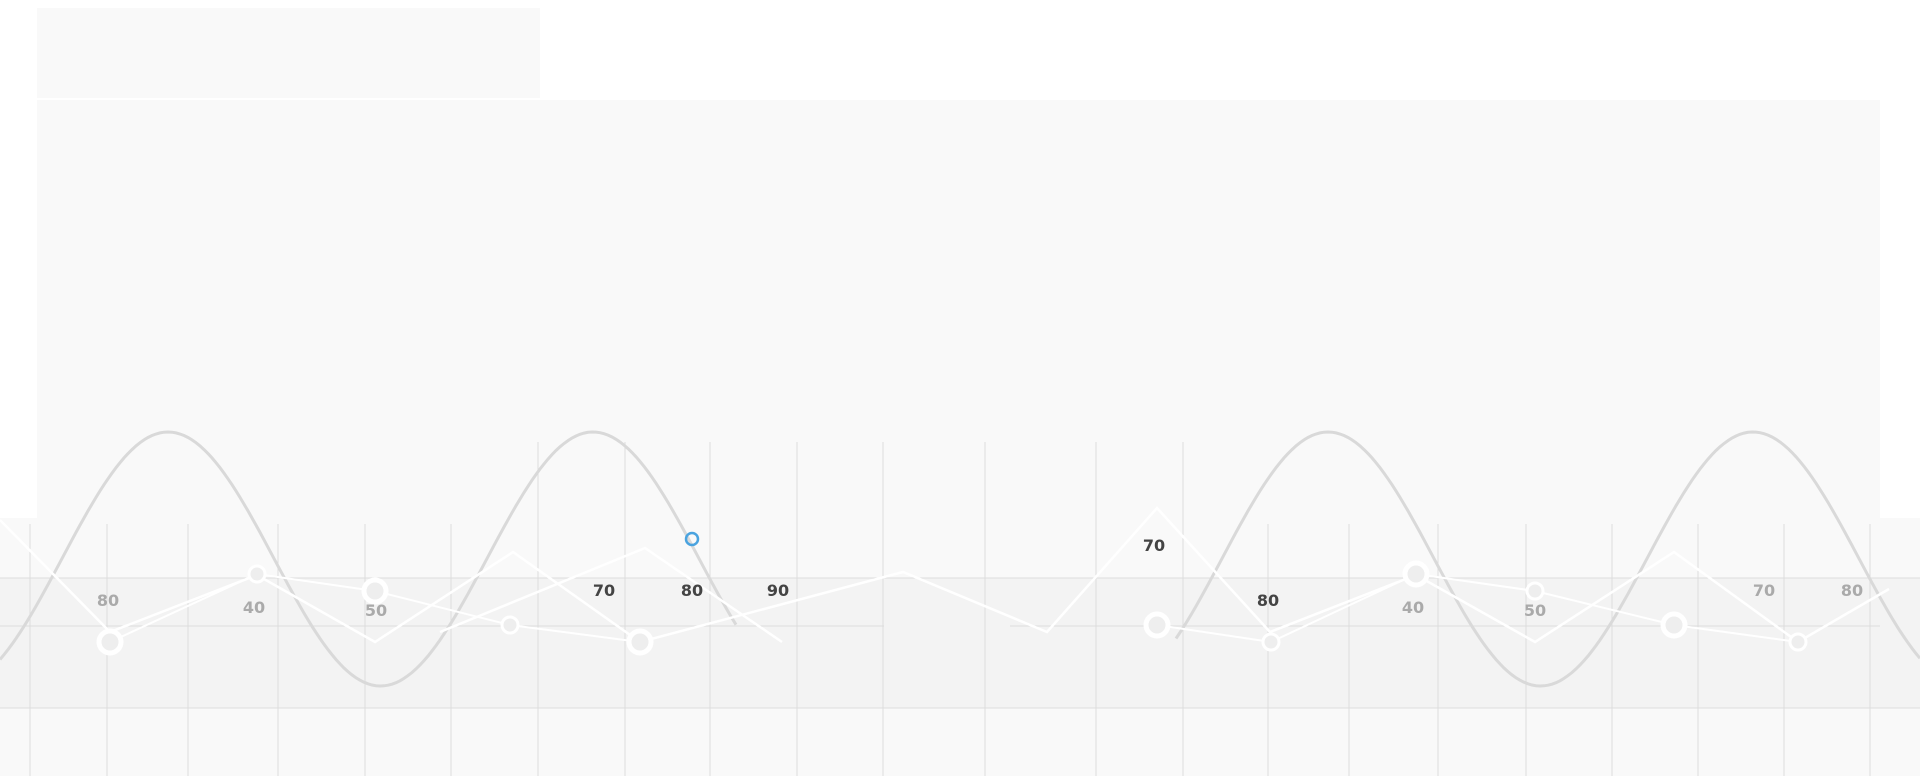 This screenshot has width=1920, height=776. I want to click on connector-line, so click(611, 595).